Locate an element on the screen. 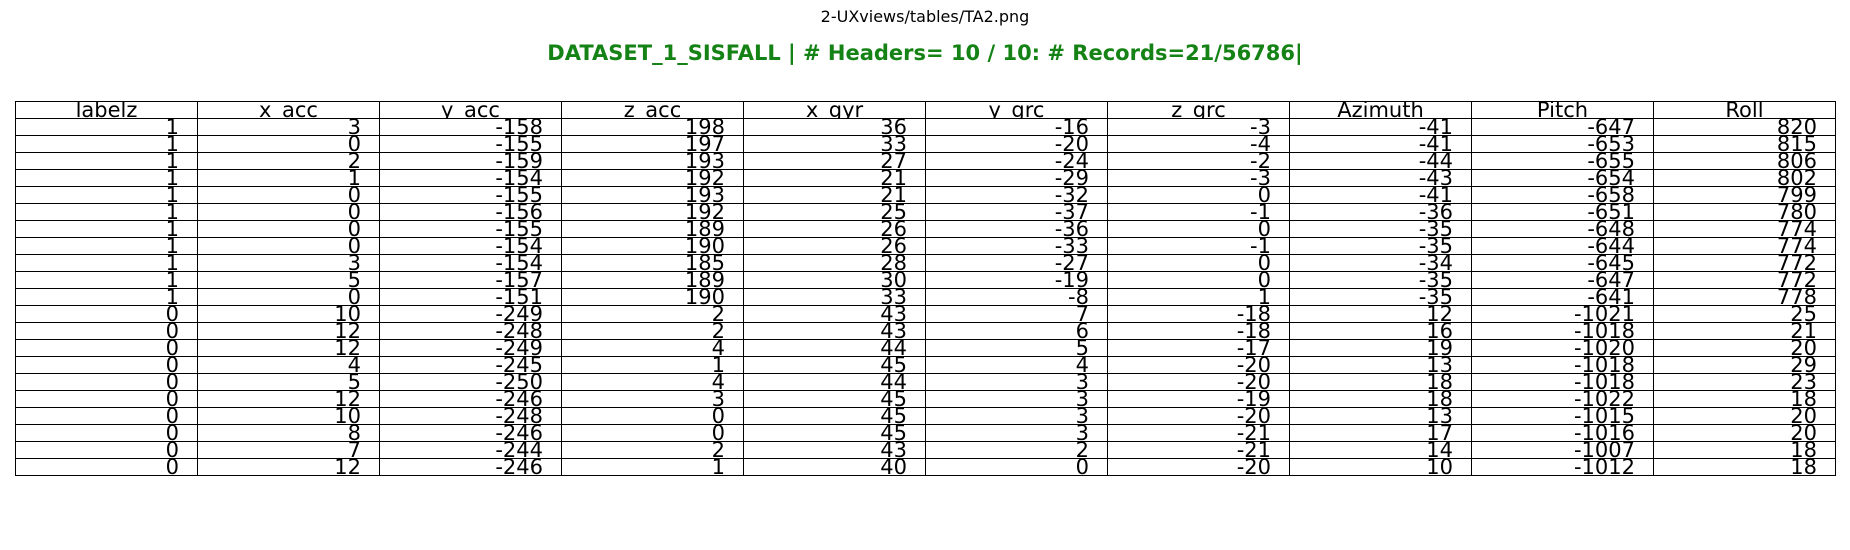  column-header-azimuth: Azimuth is located at coordinates (1380, 110).